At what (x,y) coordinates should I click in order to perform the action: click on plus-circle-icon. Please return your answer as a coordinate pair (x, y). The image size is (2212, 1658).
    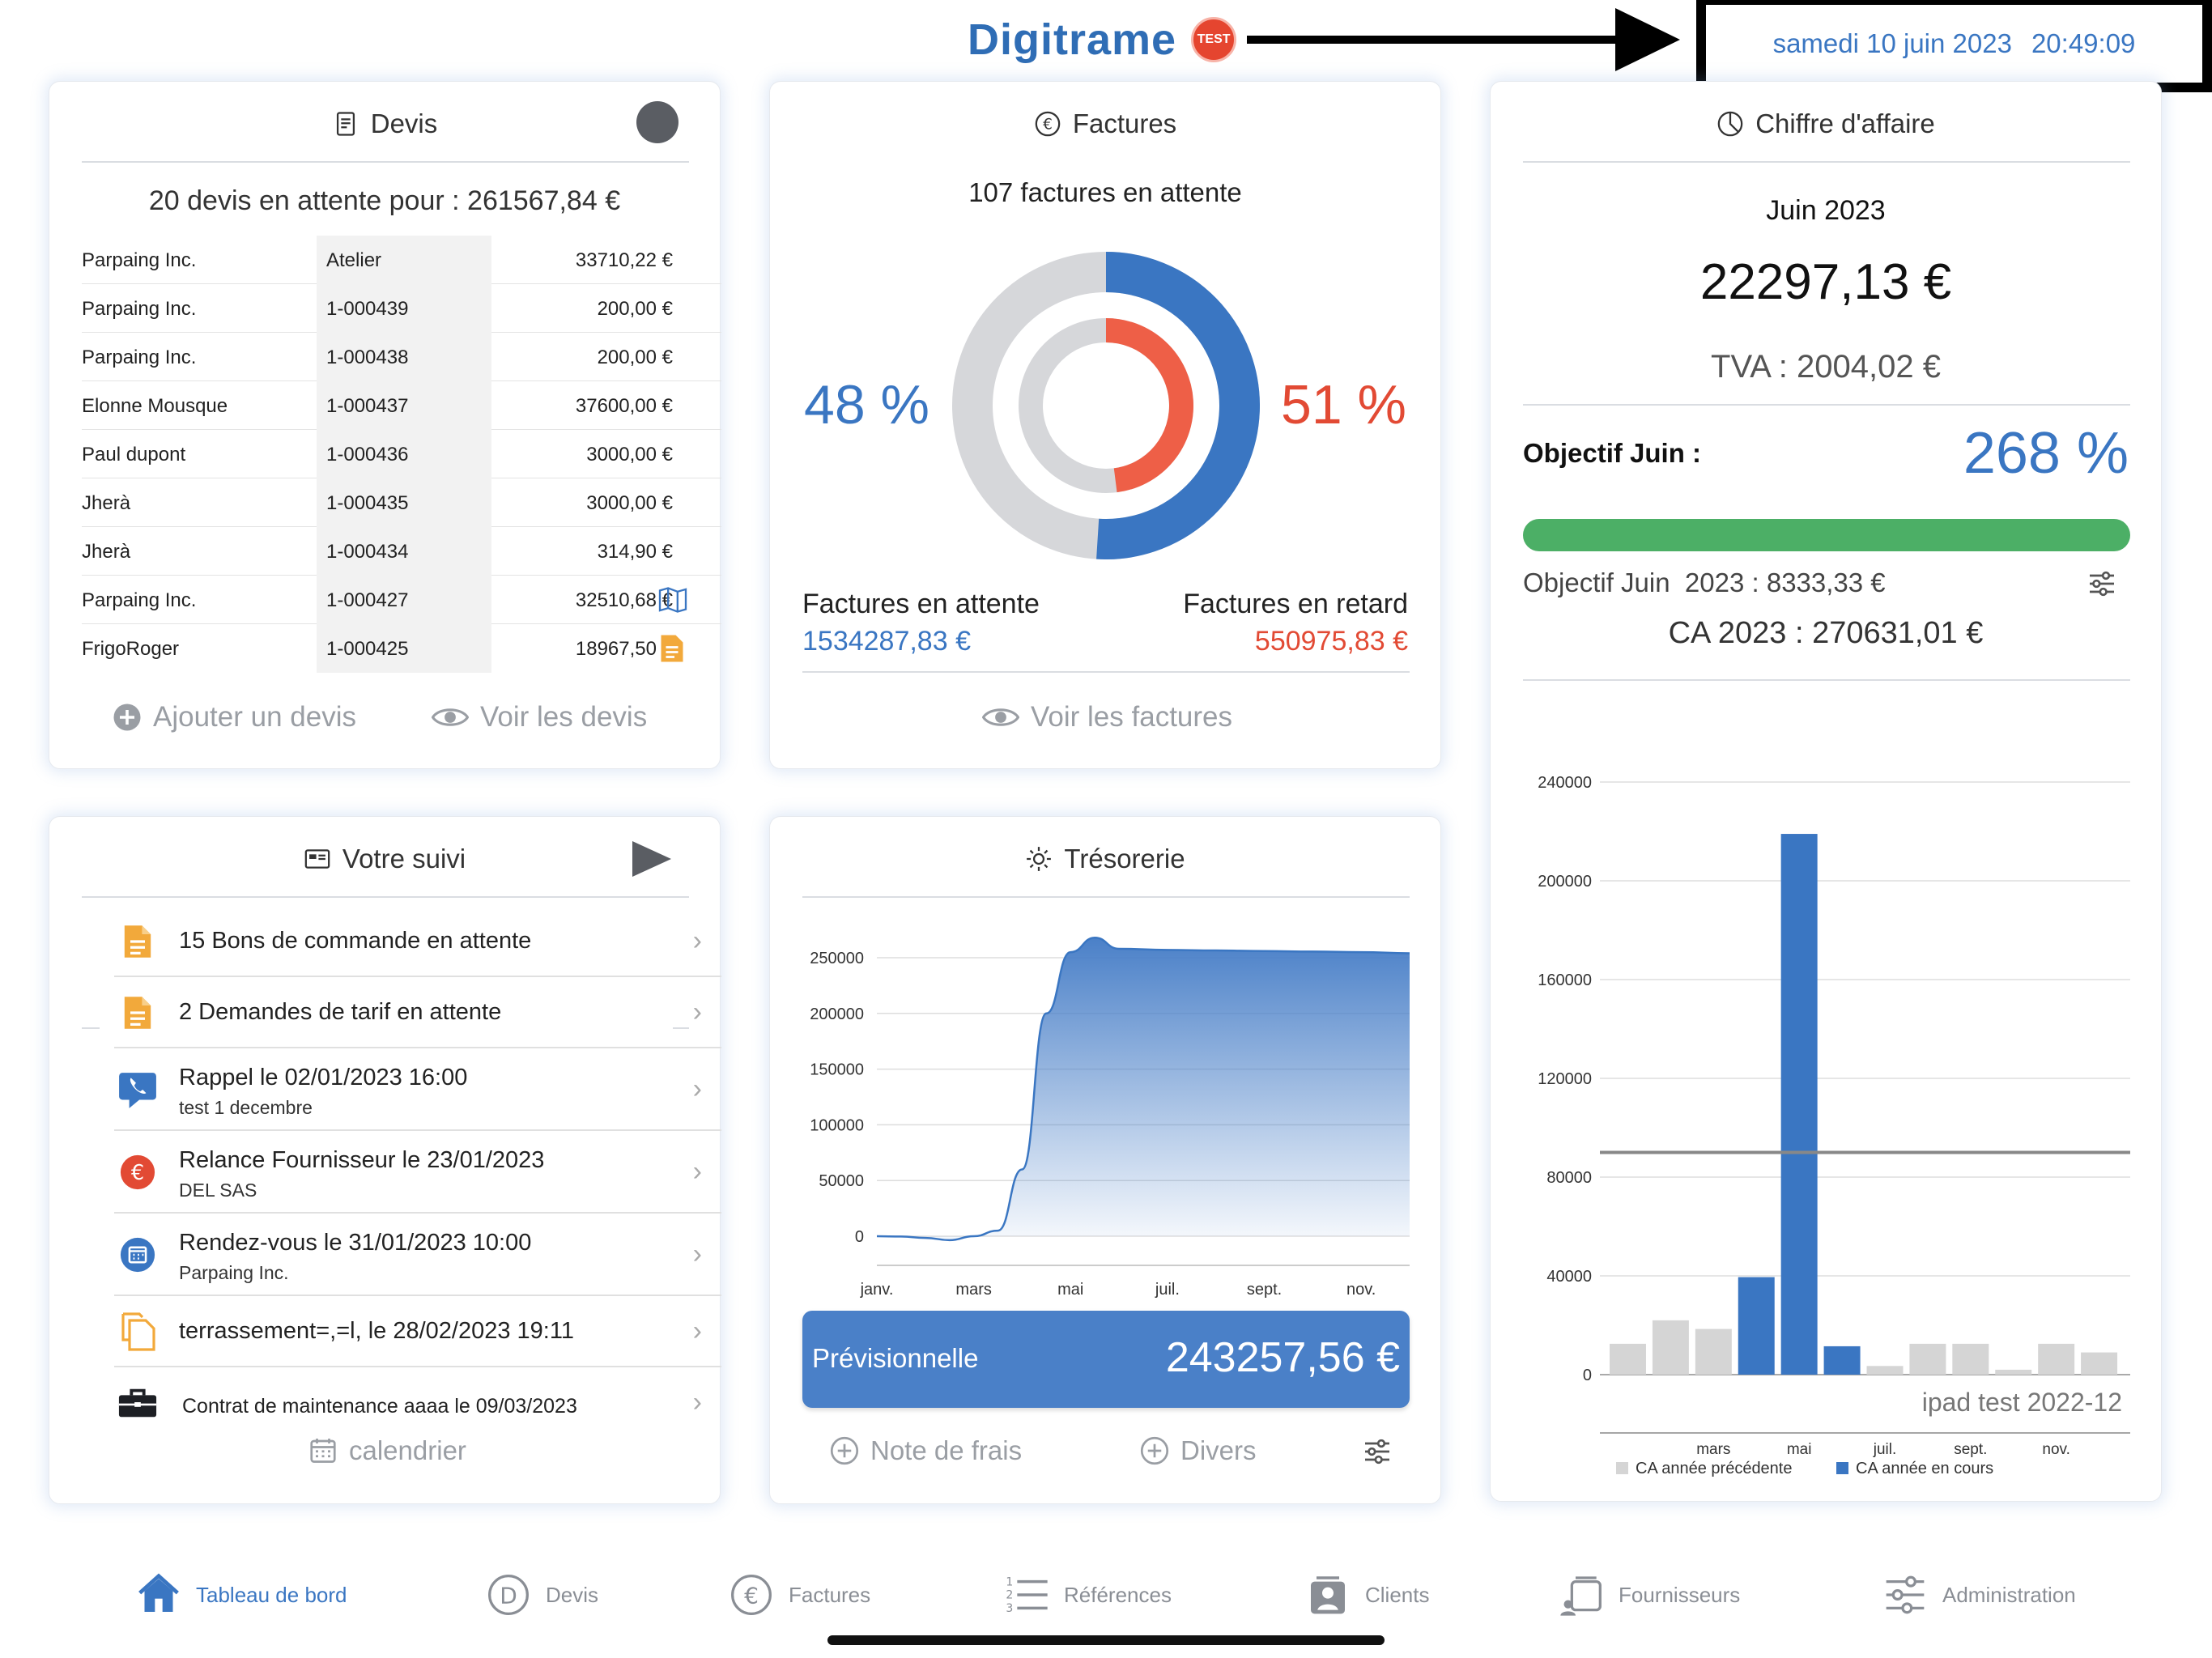
    Looking at the image, I should click on (844, 1450).